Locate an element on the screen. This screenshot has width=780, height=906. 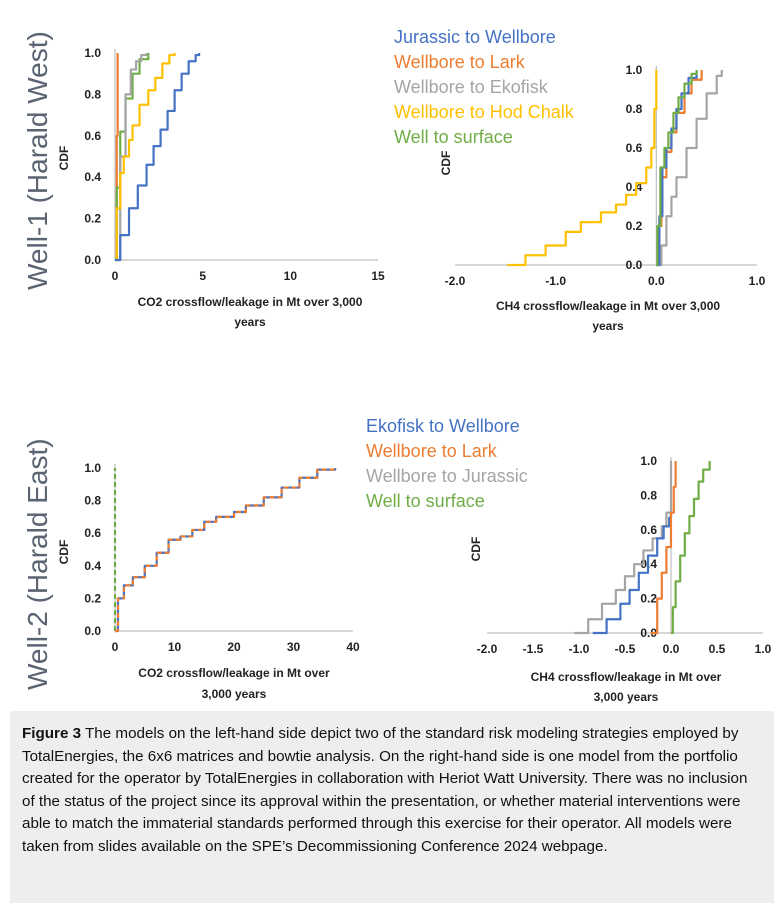
caption-label: Figure 3 is located at coordinates (52, 733).